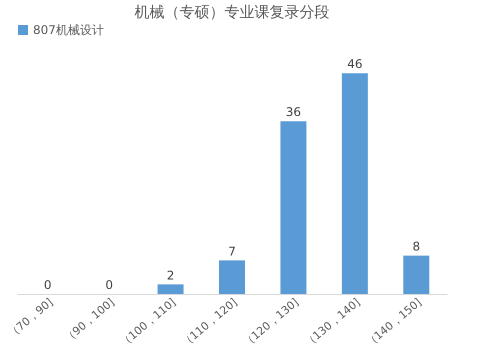 This screenshot has width=500, height=362. What do you see at coordinates (232, 251) in the screenshot?
I see `data-label: 7` at bounding box center [232, 251].